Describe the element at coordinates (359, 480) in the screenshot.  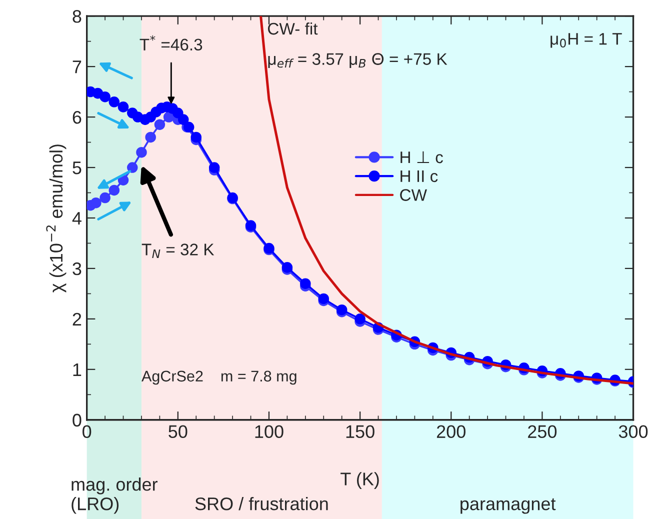
I see `x-axis-title: T (K)` at that location.